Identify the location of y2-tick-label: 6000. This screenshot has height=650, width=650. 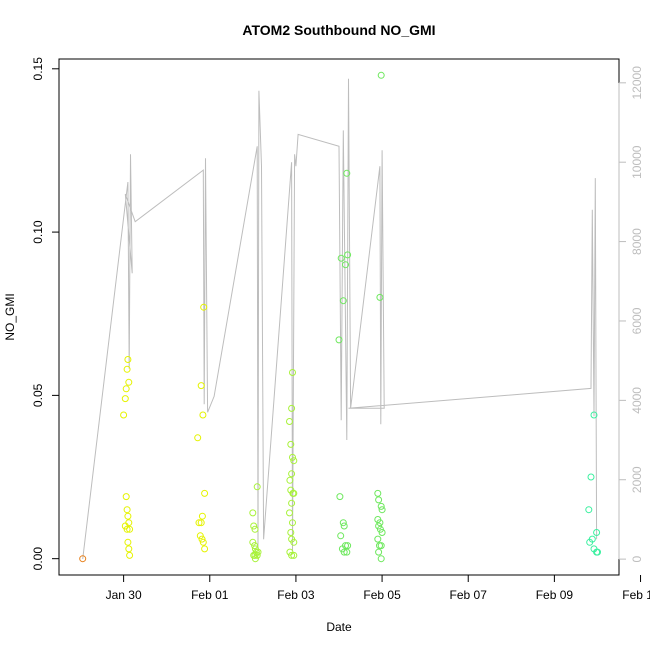
(637, 320).